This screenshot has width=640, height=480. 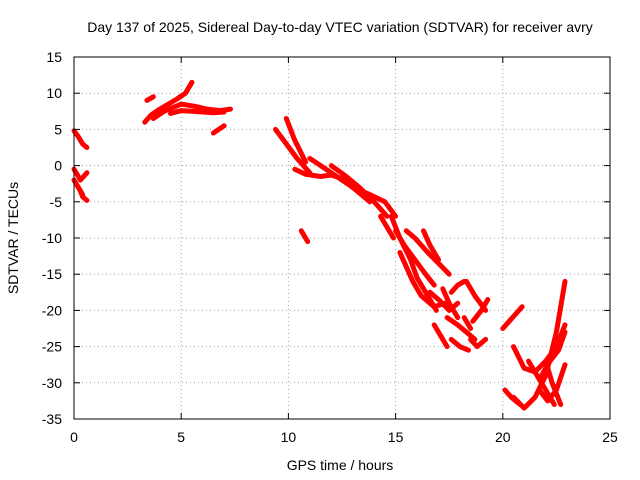 I want to click on x-tick-label: 0, so click(x=74, y=437).